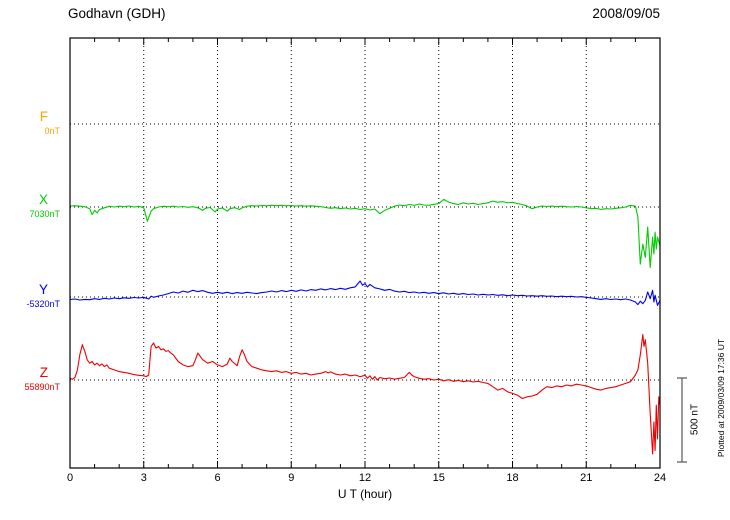  What do you see at coordinates (52, 131) in the screenshot?
I see `channel-baseline-F: 0nT` at bounding box center [52, 131].